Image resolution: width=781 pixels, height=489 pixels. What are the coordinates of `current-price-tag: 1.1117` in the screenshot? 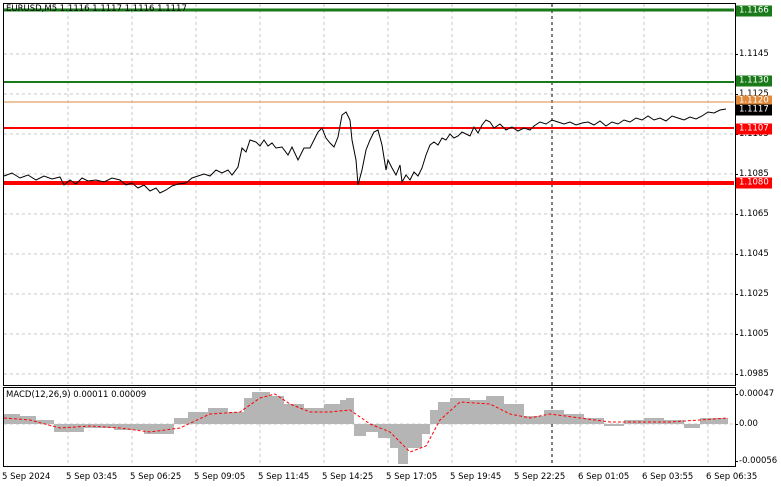 It's located at (754, 110).